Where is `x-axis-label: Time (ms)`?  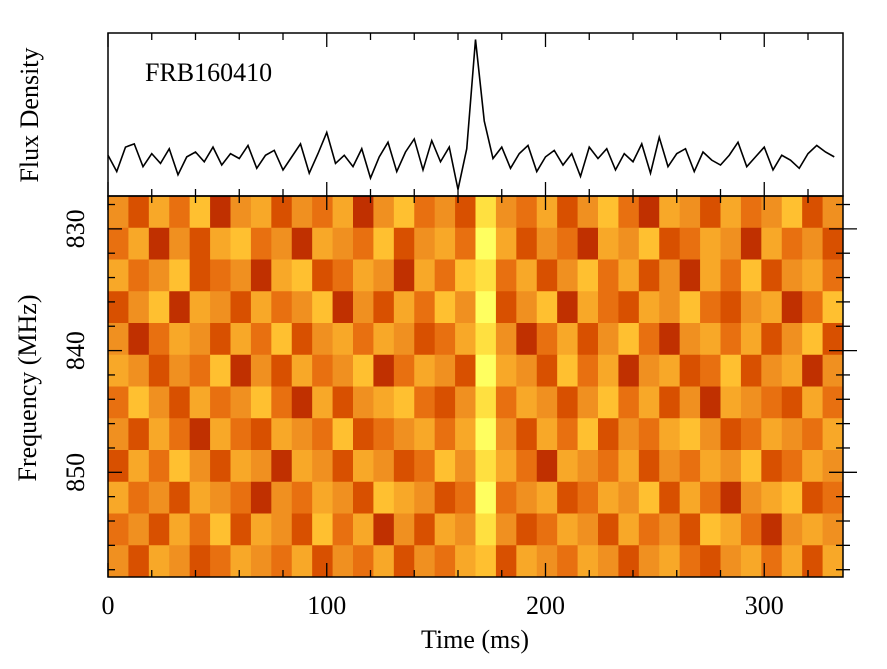 x-axis-label: Time (ms) is located at coordinates (475, 639).